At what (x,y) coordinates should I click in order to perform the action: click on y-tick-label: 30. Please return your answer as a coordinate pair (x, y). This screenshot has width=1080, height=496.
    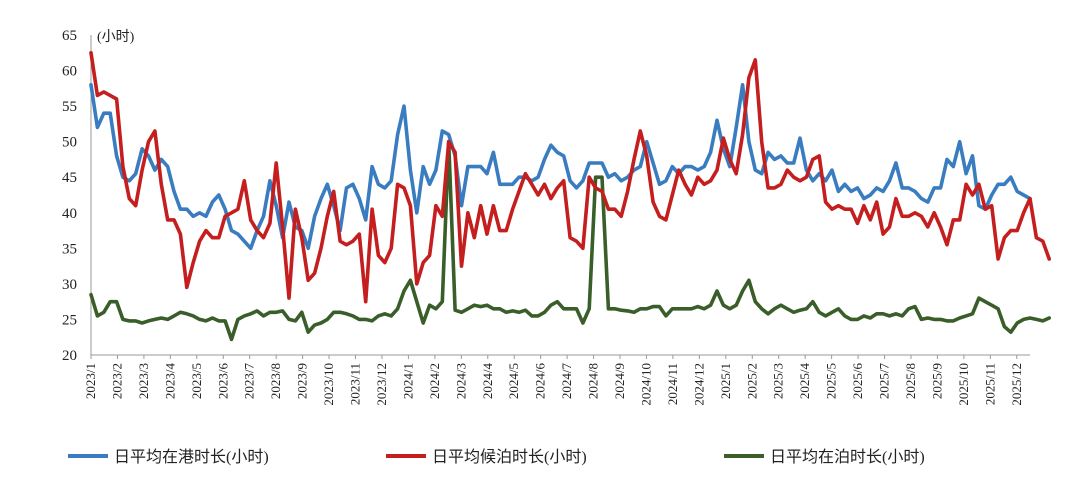
    Looking at the image, I should click on (69, 285).